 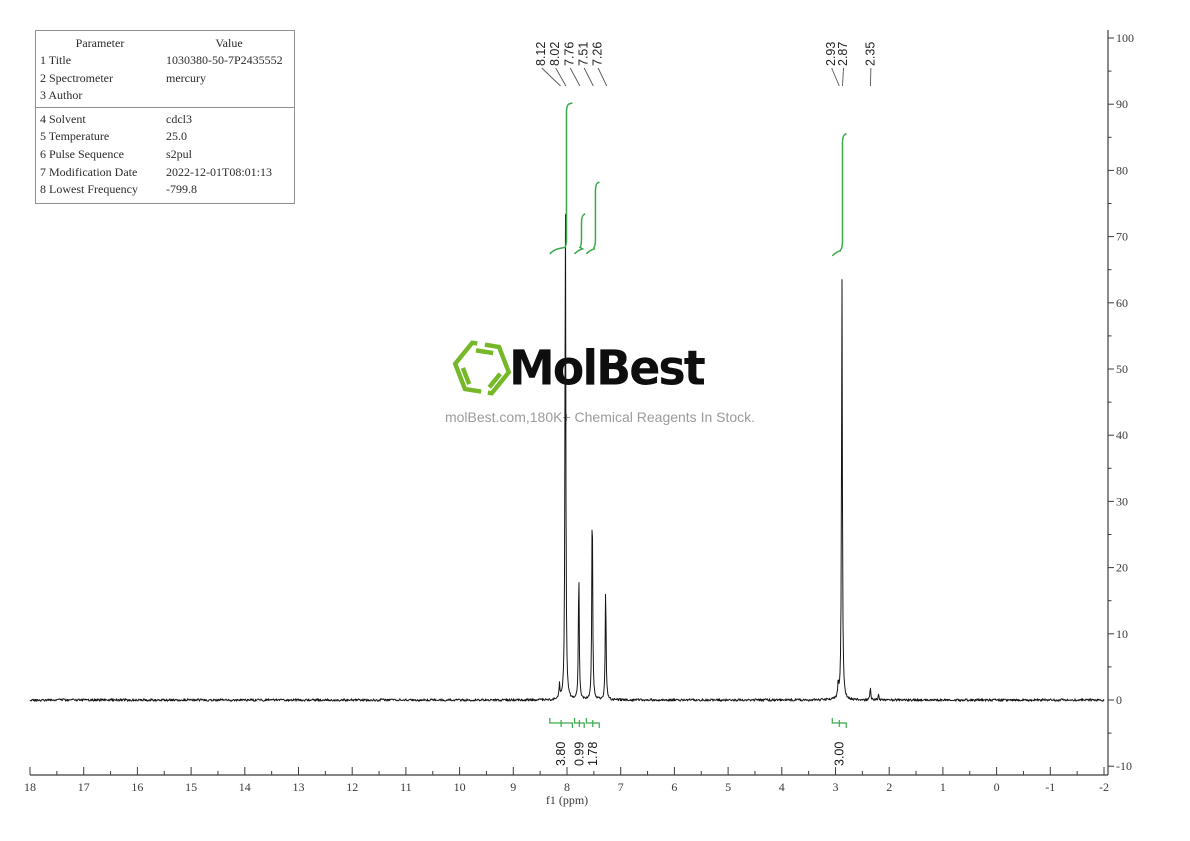 What do you see at coordinates (836, 787) in the screenshot?
I see `x-axis-tick-label: 3` at bounding box center [836, 787].